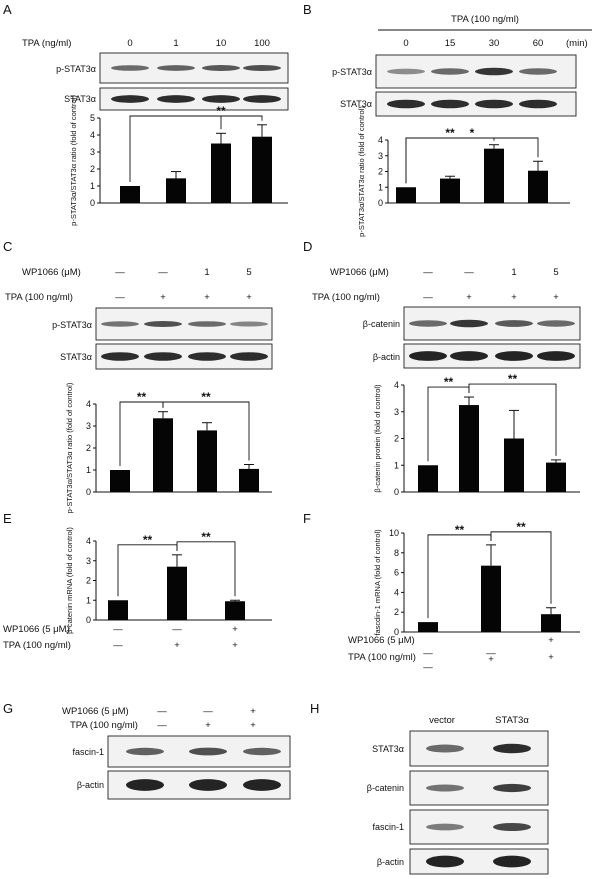 The height and width of the screenshot is (879, 600). I want to click on western-blot: β-catenin, so click(472, 323).